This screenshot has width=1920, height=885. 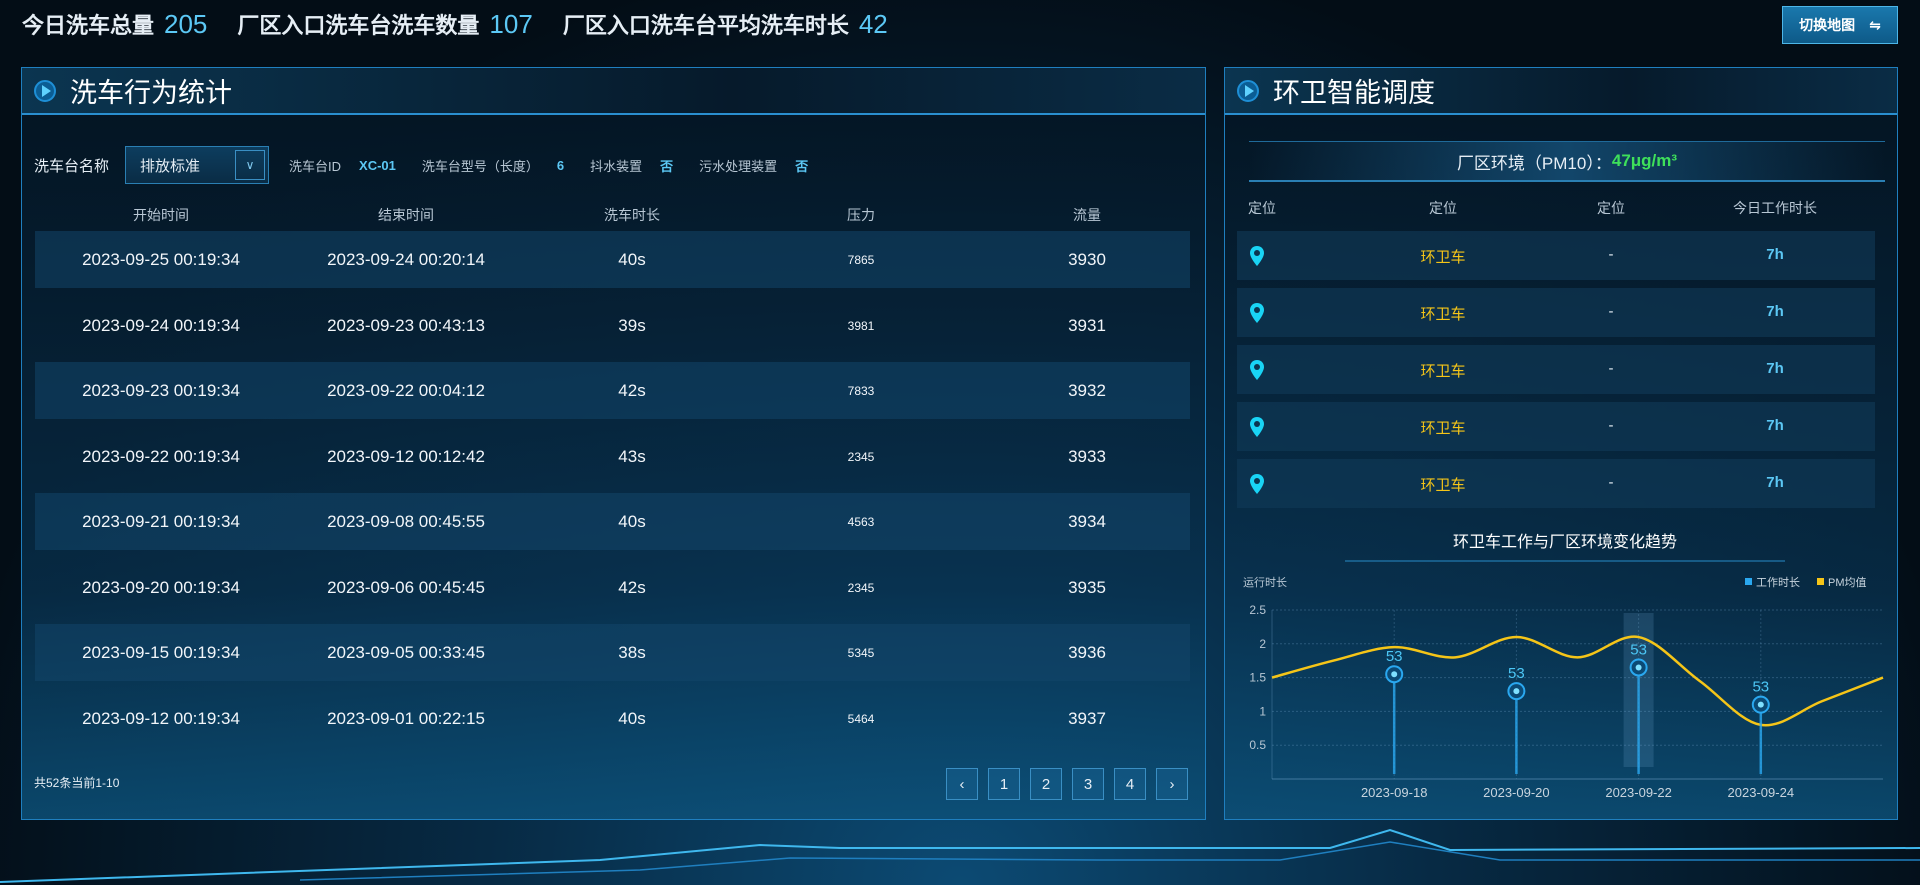 What do you see at coordinates (1130, 784) in the screenshot?
I see `page-button: 4` at bounding box center [1130, 784].